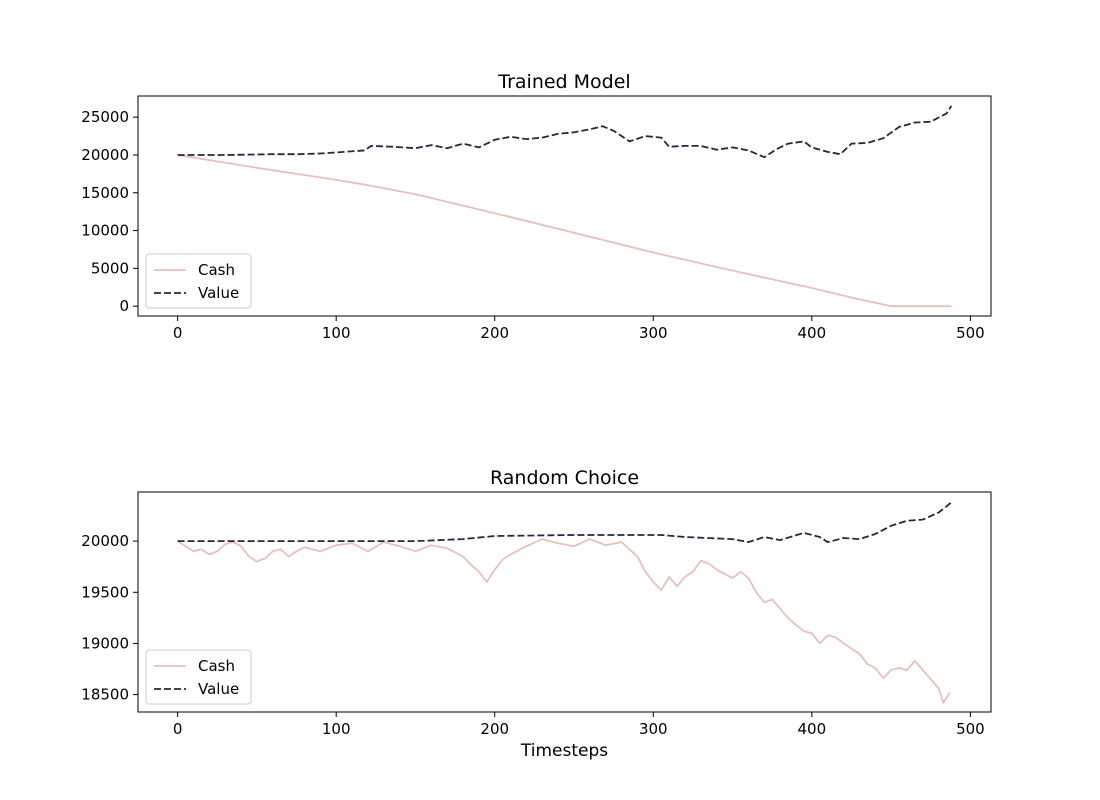  I want to click on y-tick-label: 25000, so click(105, 117).